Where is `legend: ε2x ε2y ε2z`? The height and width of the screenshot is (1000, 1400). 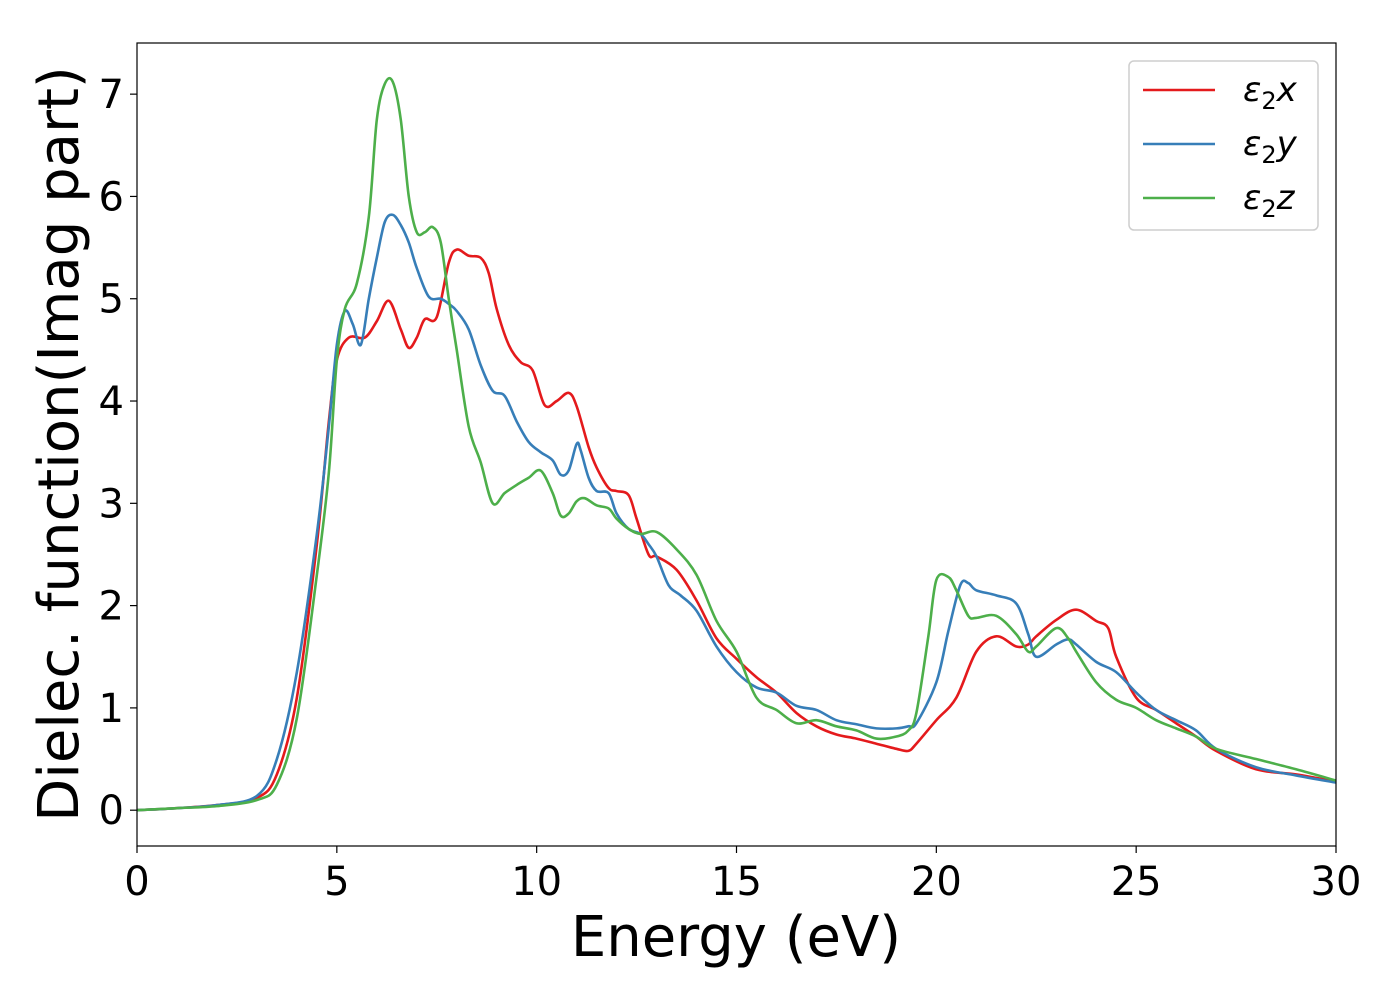 legend: ε2x ε2y ε2z is located at coordinates (1223, 145).